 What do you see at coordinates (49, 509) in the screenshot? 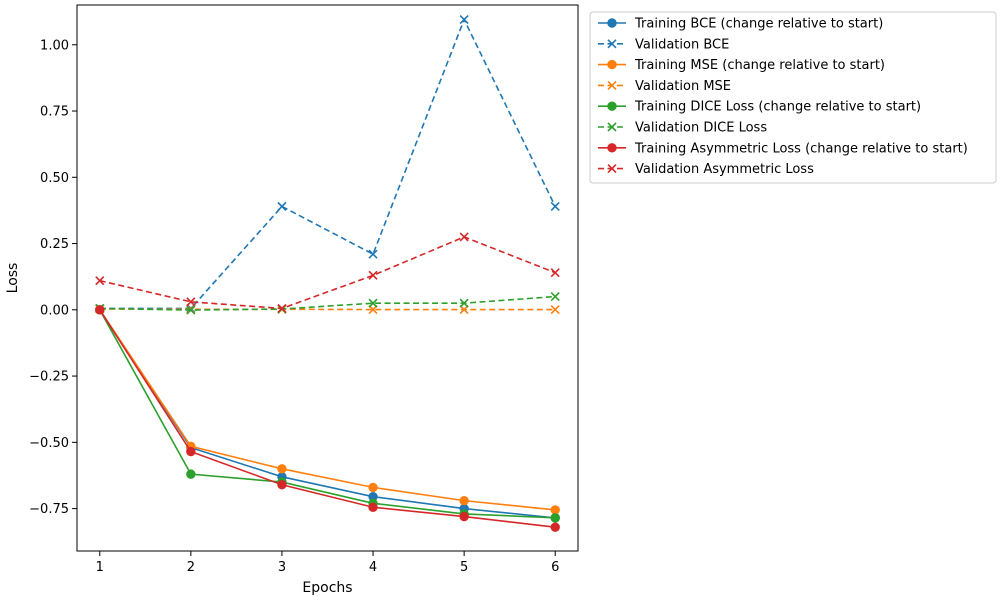
I see `y-tick-label: −0.75` at bounding box center [49, 509].